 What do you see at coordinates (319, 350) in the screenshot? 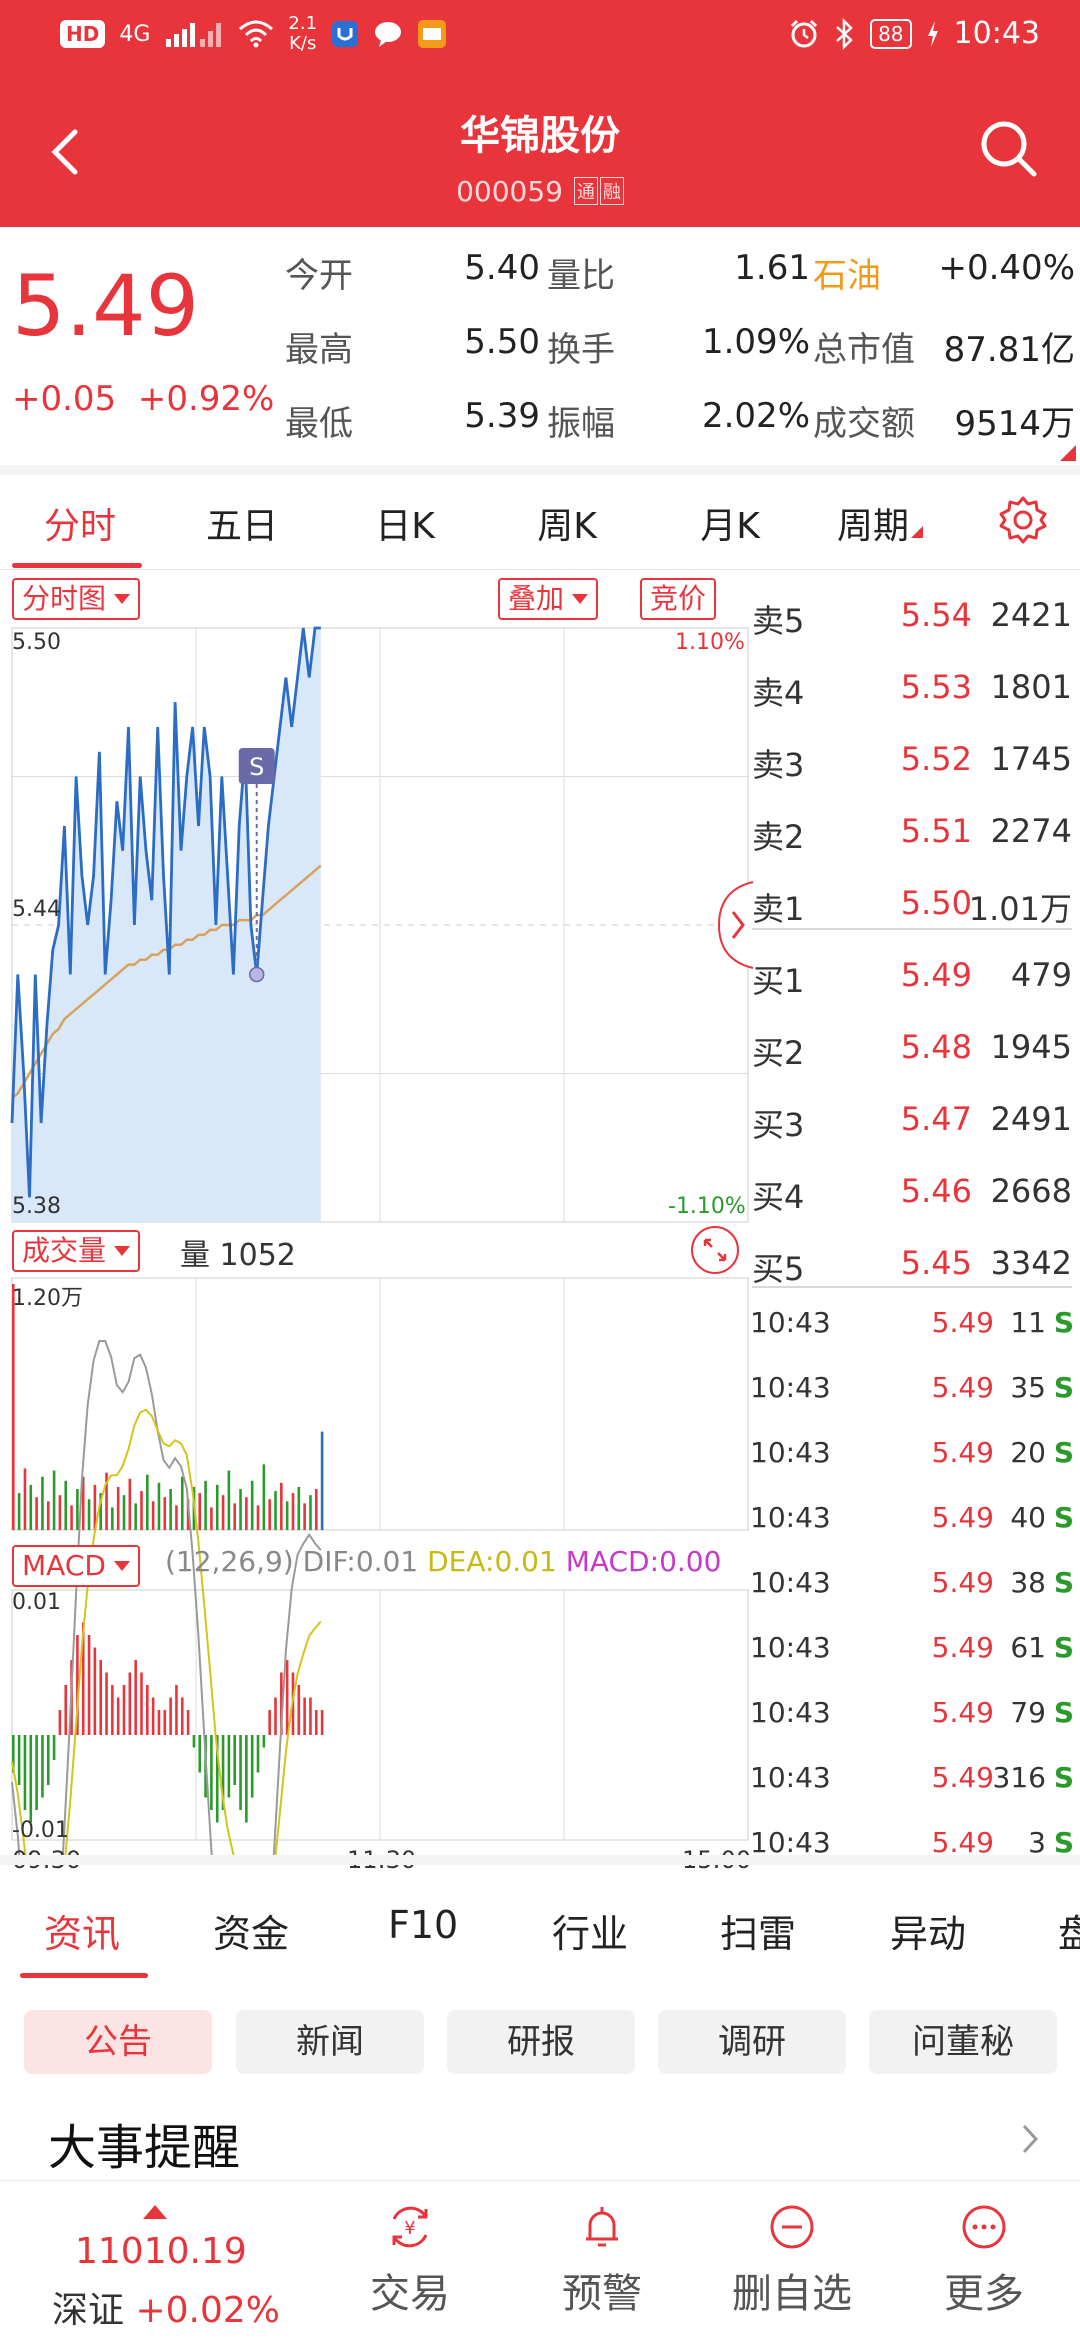
I see `high-label: 最高` at bounding box center [319, 350].